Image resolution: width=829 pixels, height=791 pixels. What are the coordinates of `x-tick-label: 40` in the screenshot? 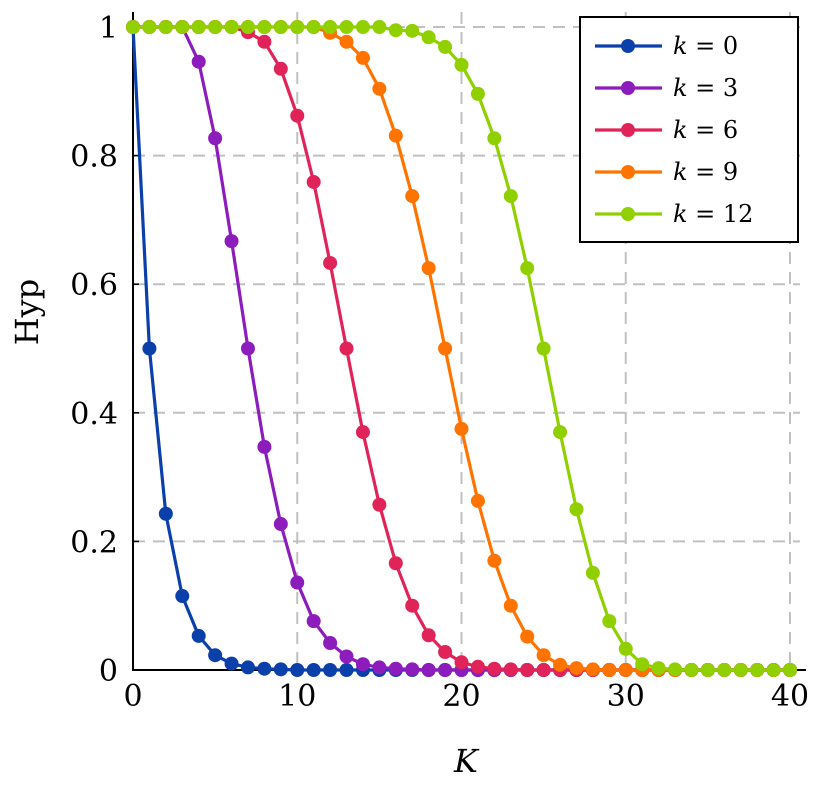 It's located at (790, 696).